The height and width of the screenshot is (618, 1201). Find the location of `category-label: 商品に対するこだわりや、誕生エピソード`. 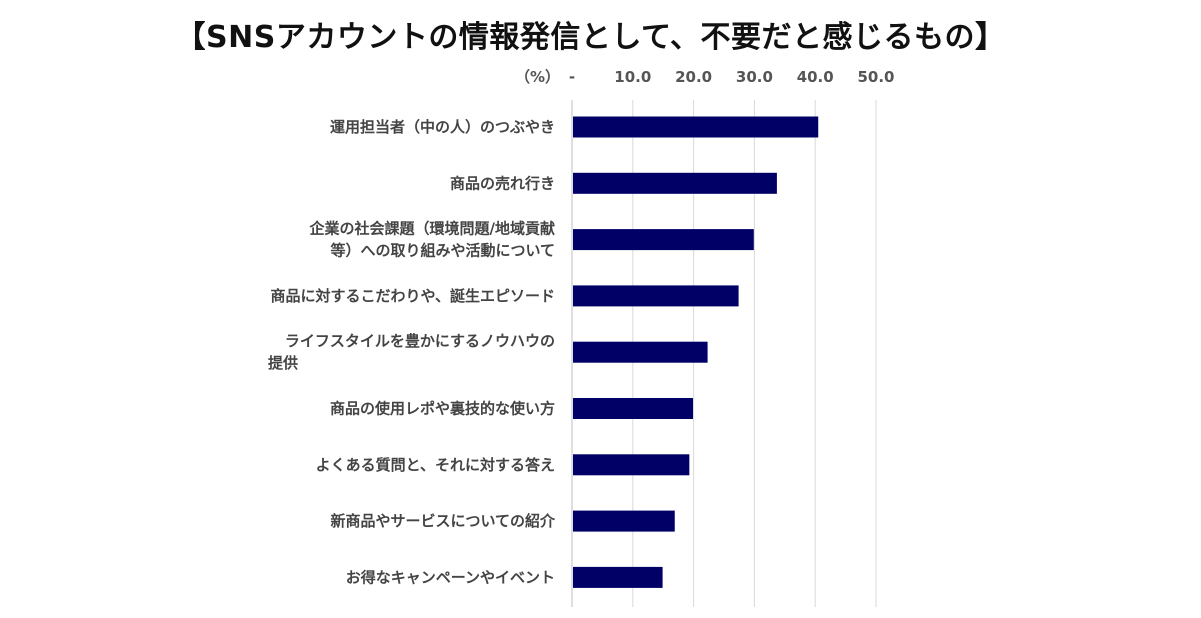

category-label: 商品に対するこだわりや、誕生エピソード is located at coordinates (412, 296).